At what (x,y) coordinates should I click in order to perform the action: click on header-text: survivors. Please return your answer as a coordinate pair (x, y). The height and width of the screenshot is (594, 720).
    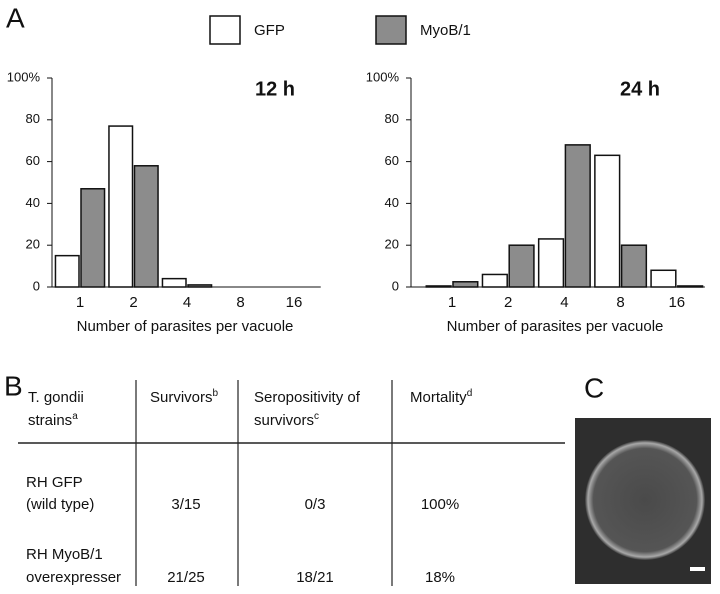
    Looking at the image, I should click on (284, 420).